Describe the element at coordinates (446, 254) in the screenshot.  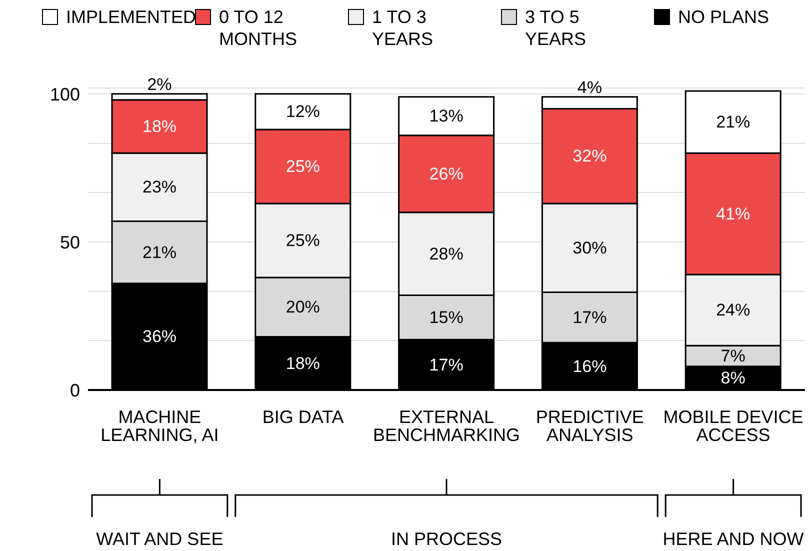
I see `data-label: 28%` at that location.